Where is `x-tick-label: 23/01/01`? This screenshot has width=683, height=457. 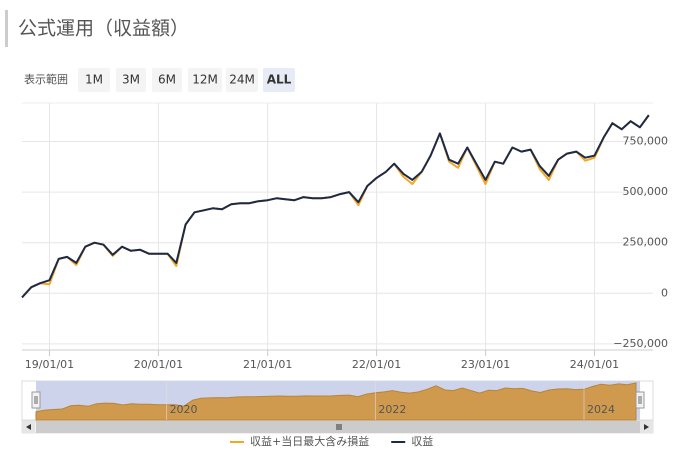 x-tick-label: 23/01/01 is located at coordinates (485, 364).